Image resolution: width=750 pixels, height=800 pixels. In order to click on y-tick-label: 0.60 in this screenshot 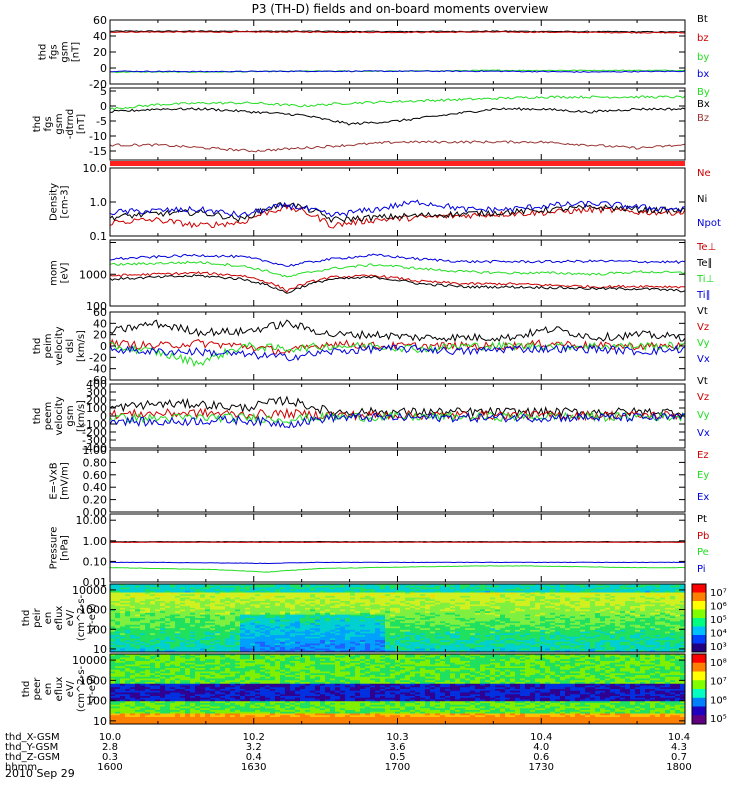, I will do `click(95, 475)`.